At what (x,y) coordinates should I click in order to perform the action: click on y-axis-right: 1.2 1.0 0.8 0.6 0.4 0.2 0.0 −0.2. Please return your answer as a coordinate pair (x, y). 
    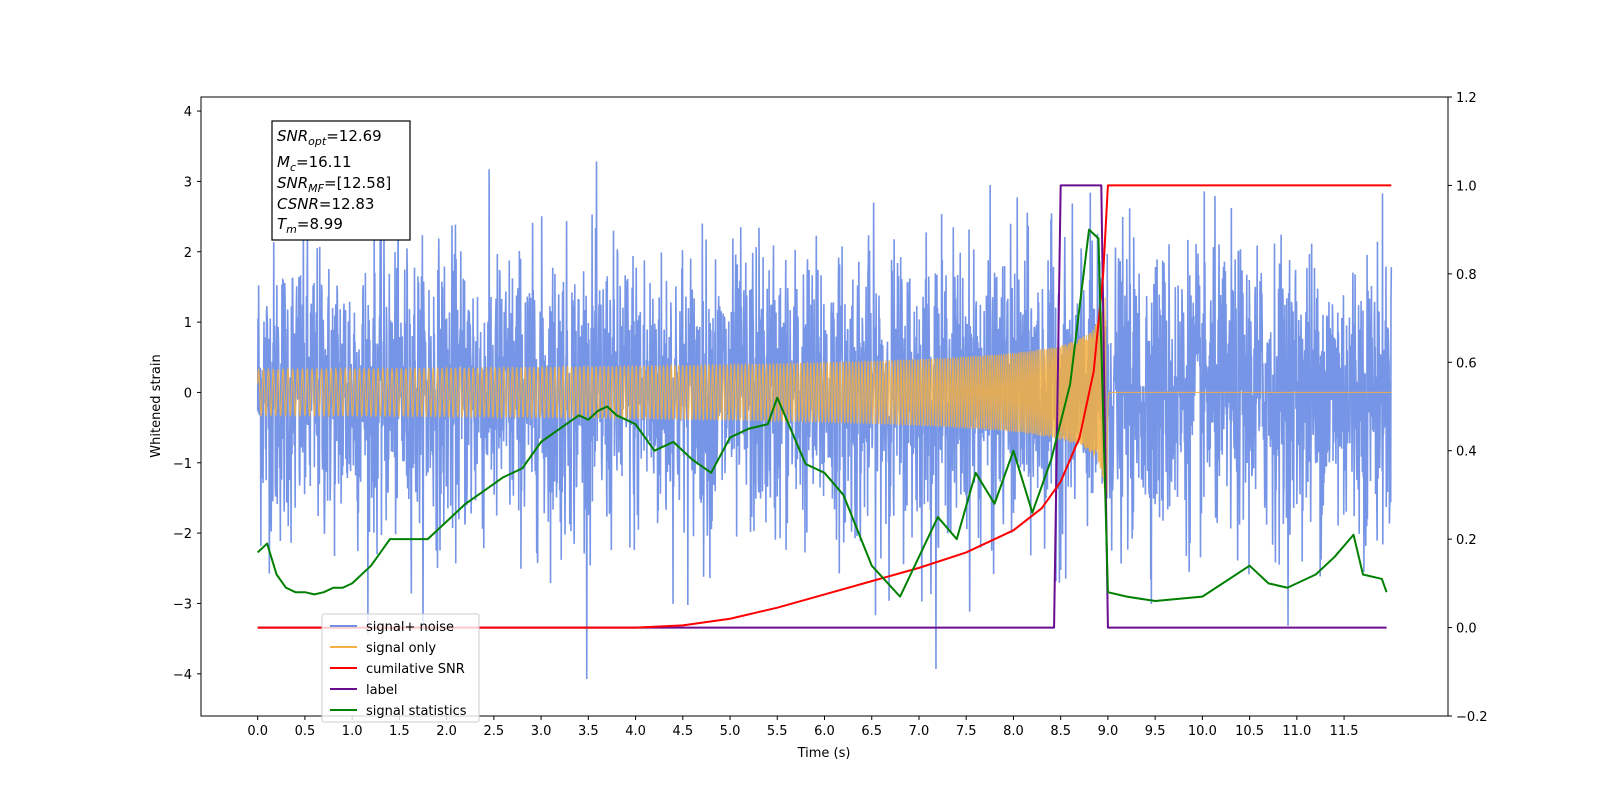
    Looking at the image, I should click on (1468, 408).